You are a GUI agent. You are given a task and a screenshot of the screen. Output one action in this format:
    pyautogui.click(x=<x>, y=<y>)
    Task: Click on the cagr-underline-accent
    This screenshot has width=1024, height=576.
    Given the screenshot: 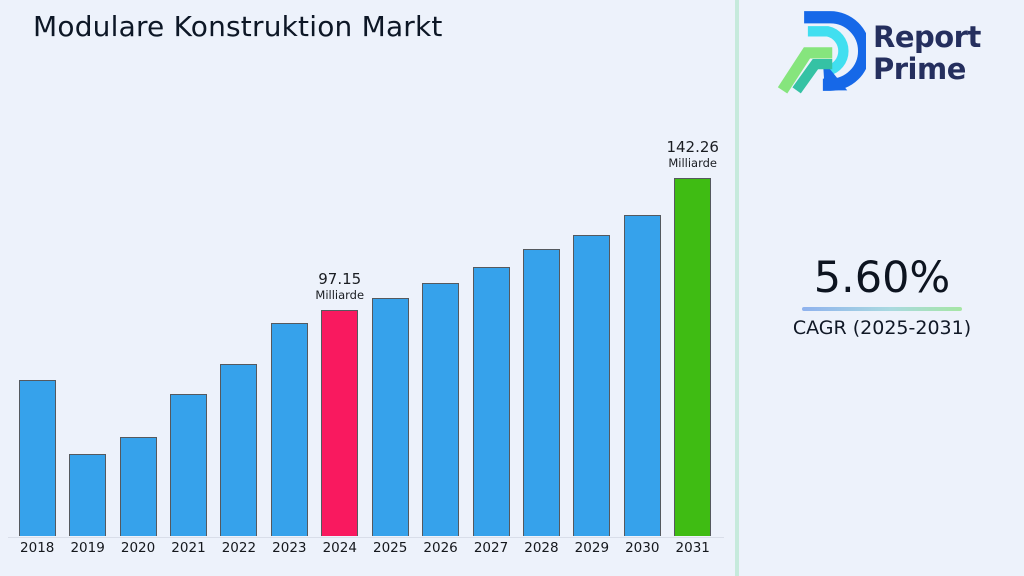 What is the action you would take?
    pyautogui.click(x=882, y=309)
    